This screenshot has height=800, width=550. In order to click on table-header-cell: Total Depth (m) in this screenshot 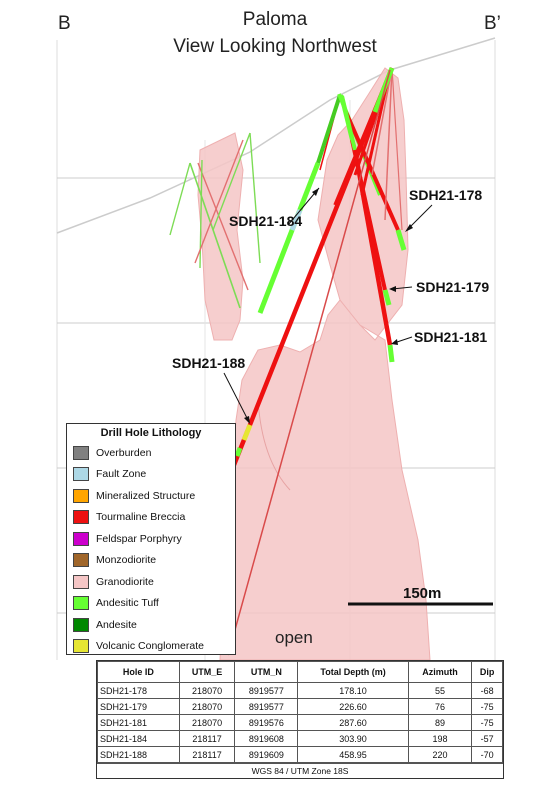, I will do `click(353, 672)`.